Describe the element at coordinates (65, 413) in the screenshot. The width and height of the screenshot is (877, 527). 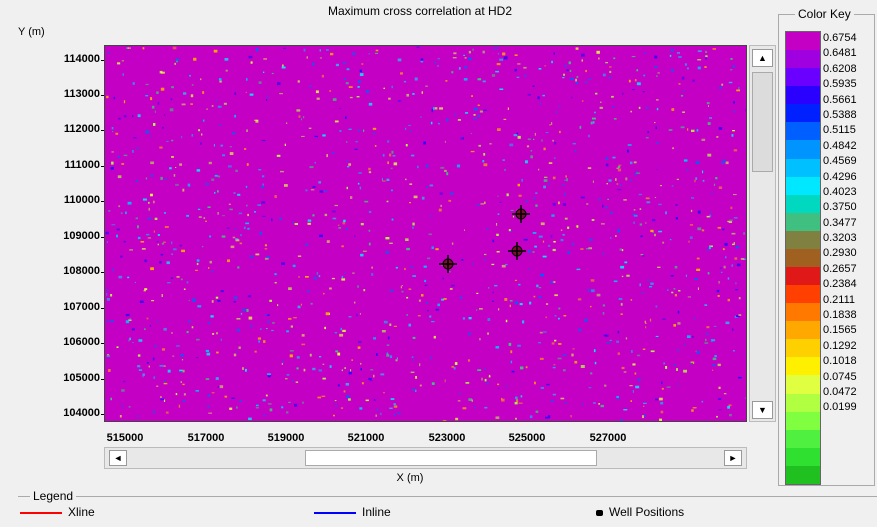
I see `y-tick-label: 104000` at that location.